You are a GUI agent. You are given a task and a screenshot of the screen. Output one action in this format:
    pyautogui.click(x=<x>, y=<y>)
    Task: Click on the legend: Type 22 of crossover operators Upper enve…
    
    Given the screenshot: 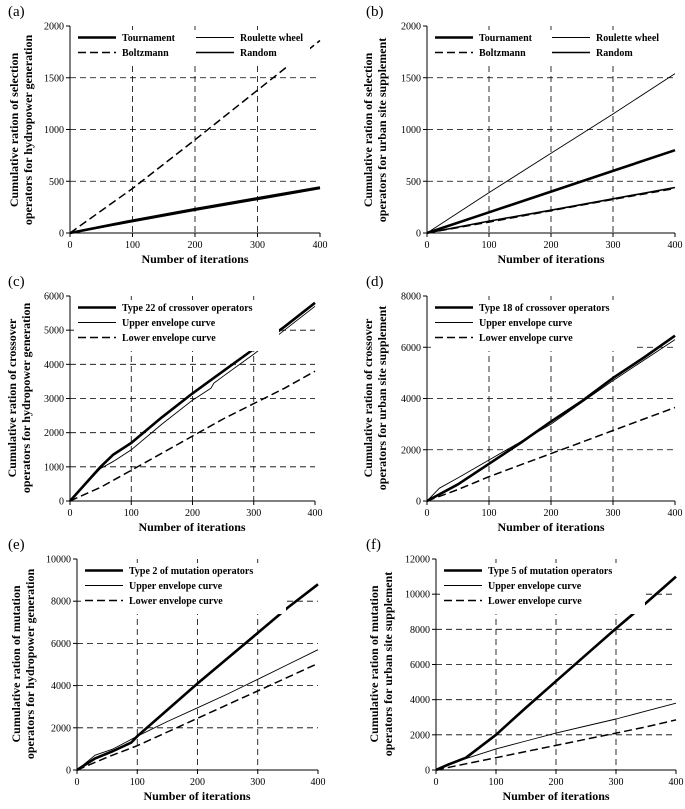 What is the action you would take?
    pyautogui.click(x=176, y=325)
    